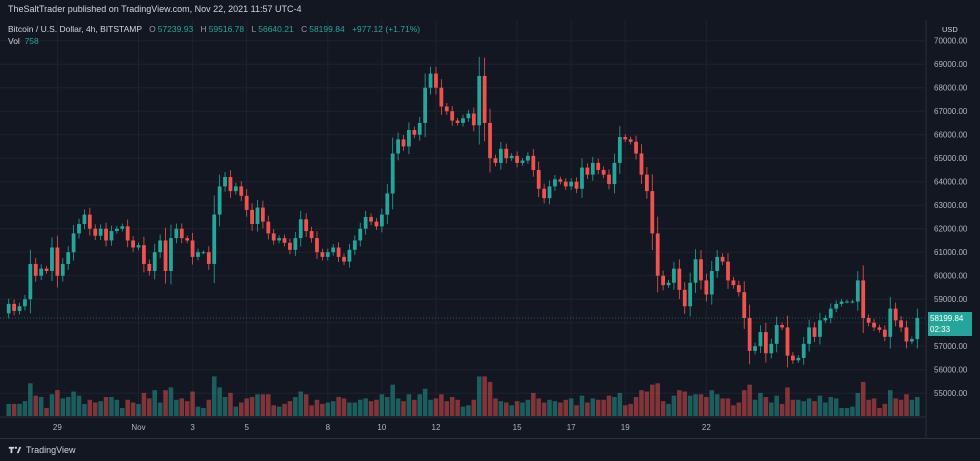 Image resolution: width=980 pixels, height=461 pixels. What do you see at coordinates (951, 393) in the screenshot?
I see `y-tick-label: 55000.00` at bounding box center [951, 393].